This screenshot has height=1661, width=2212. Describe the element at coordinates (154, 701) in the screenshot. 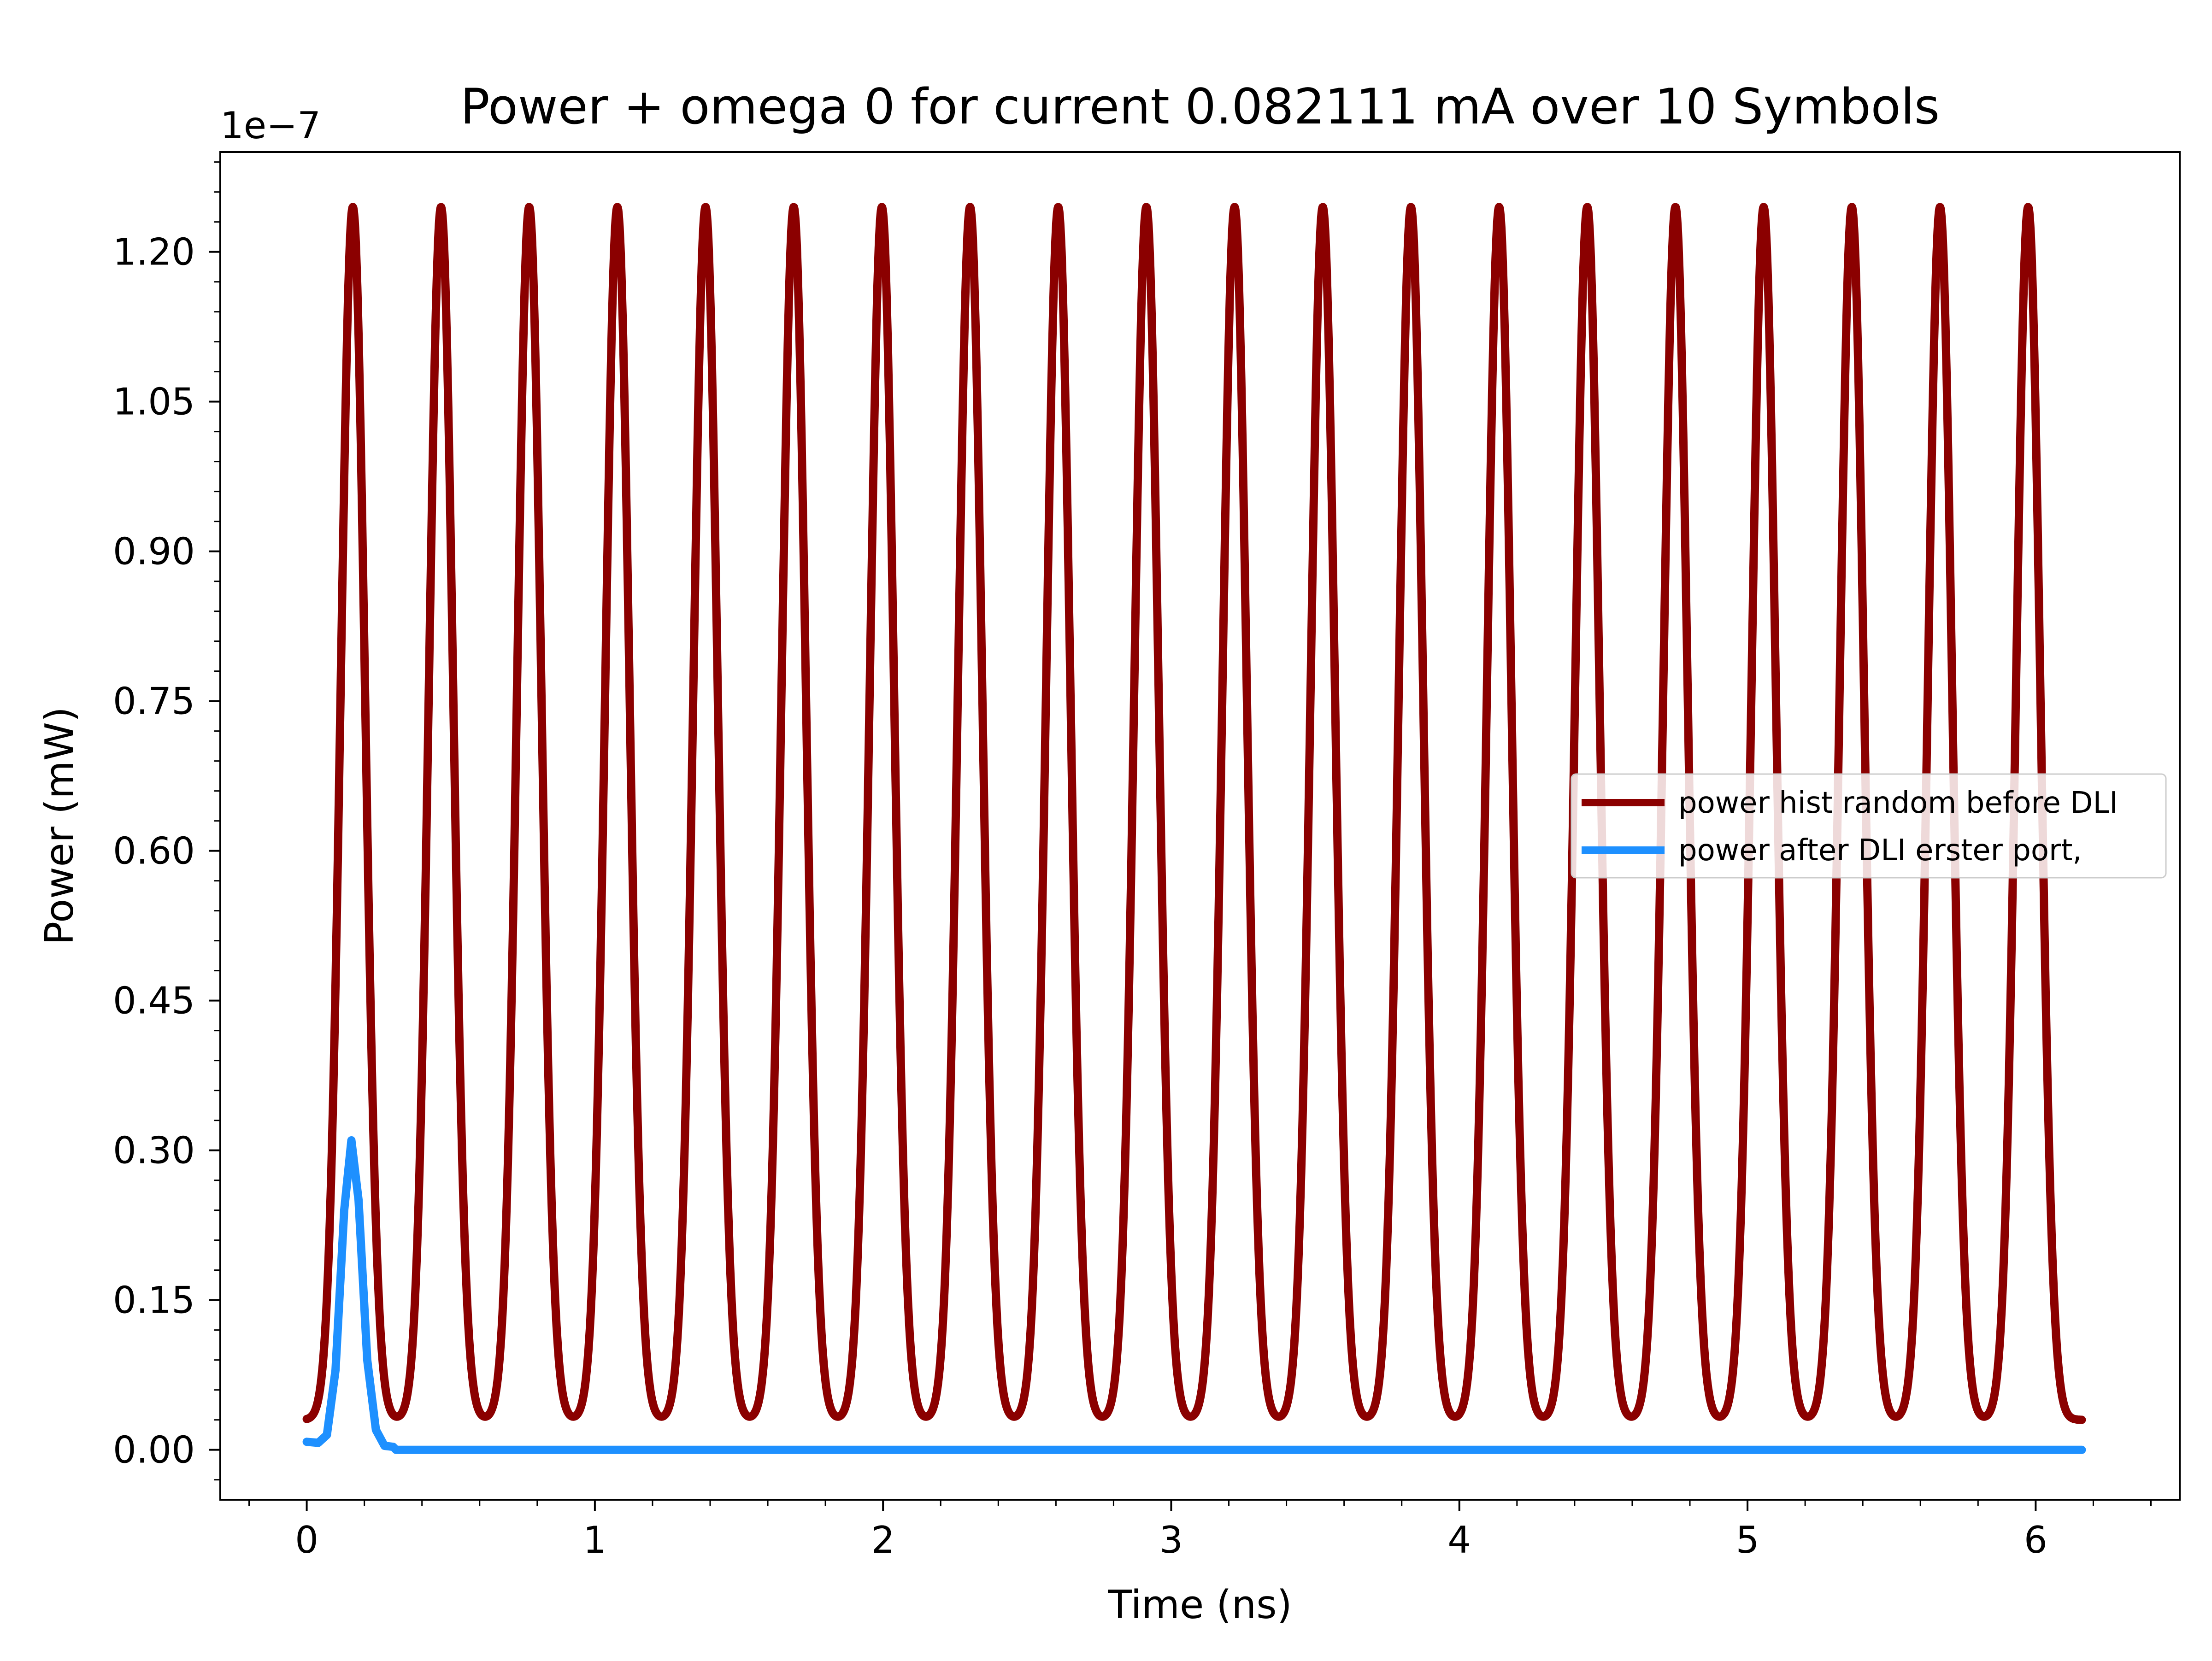

I see `y-tick-label: 0.75` at that location.